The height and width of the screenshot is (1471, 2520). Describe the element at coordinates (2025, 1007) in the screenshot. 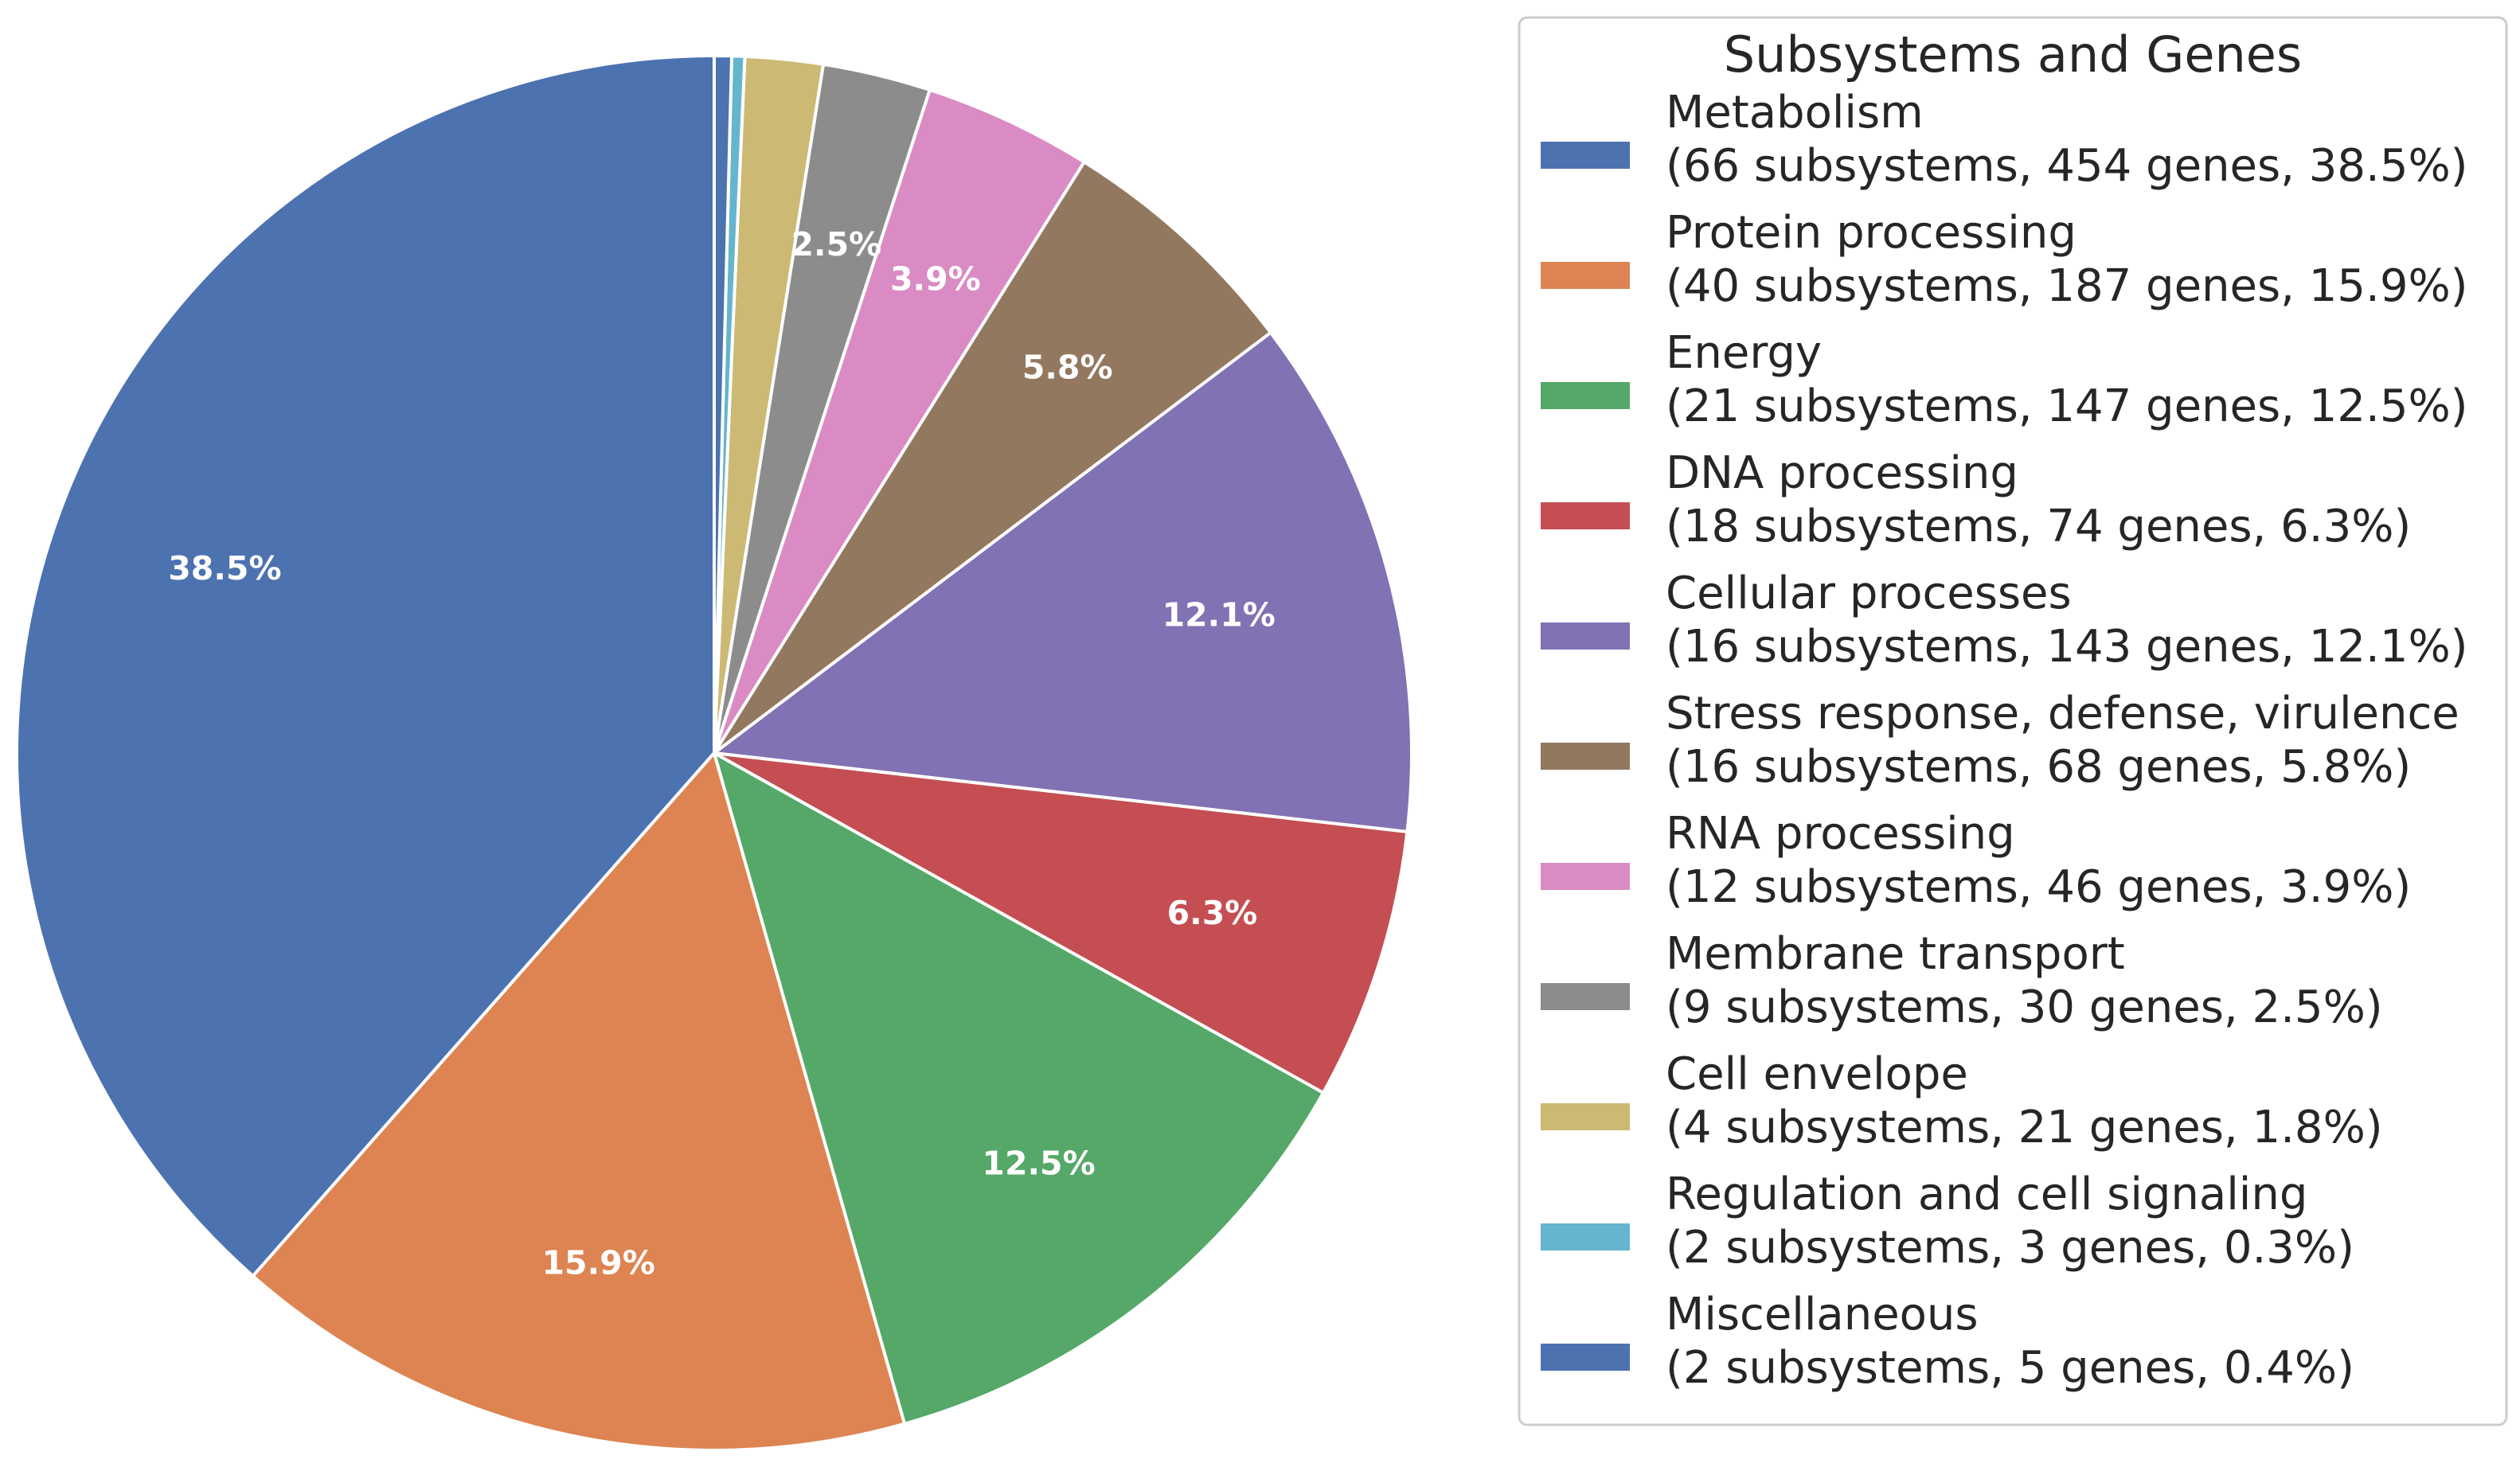

I see `legend-detail: (9 subsystems, 30 genes, 2.5%)` at that location.